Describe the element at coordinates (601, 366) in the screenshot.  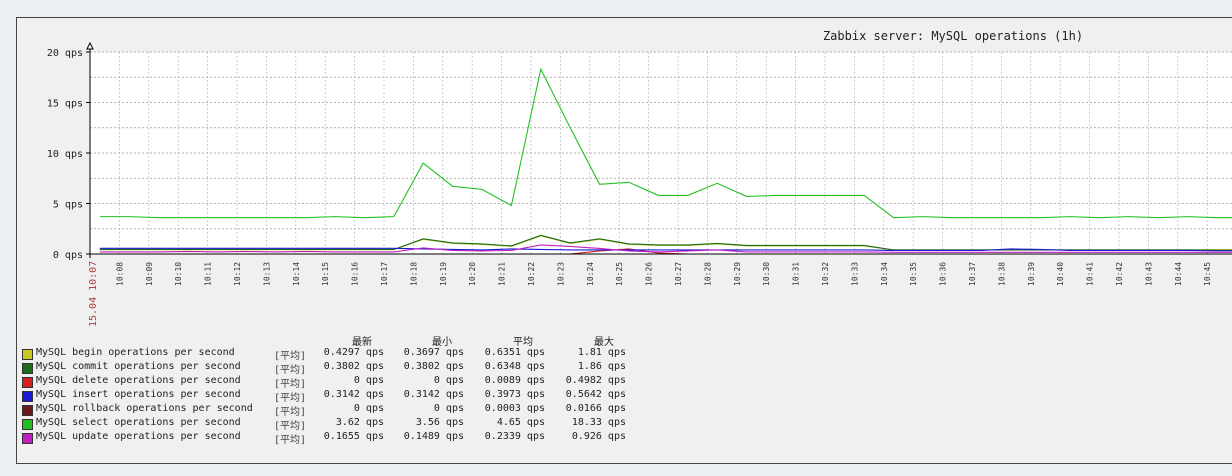
I see `legend-max-value: 1.86 qps` at that location.